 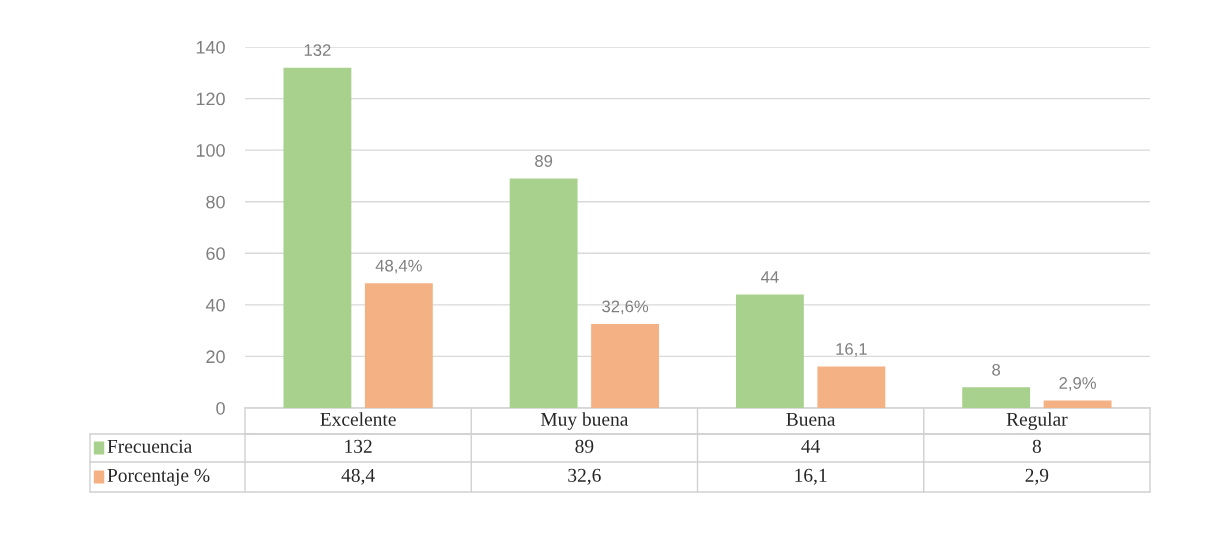 What do you see at coordinates (544, 161) in the screenshot?
I see `data-label: 89` at bounding box center [544, 161].